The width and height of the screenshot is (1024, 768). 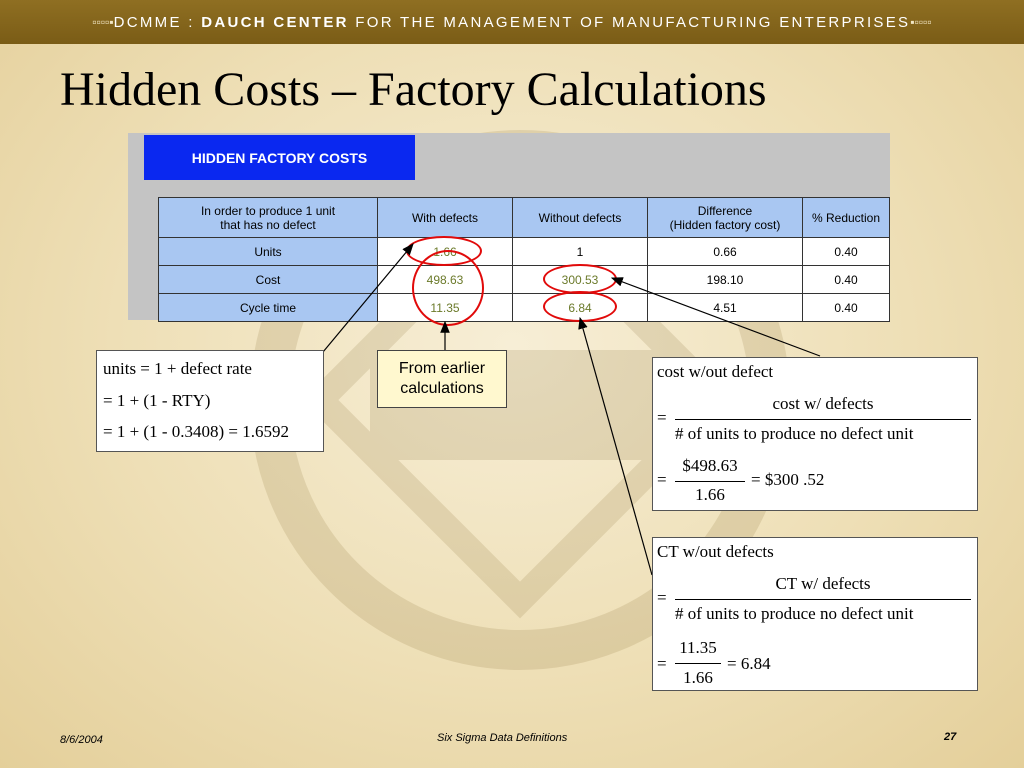 I want to click on header-line: (Hidden factory cost), so click(x=725, y=224).